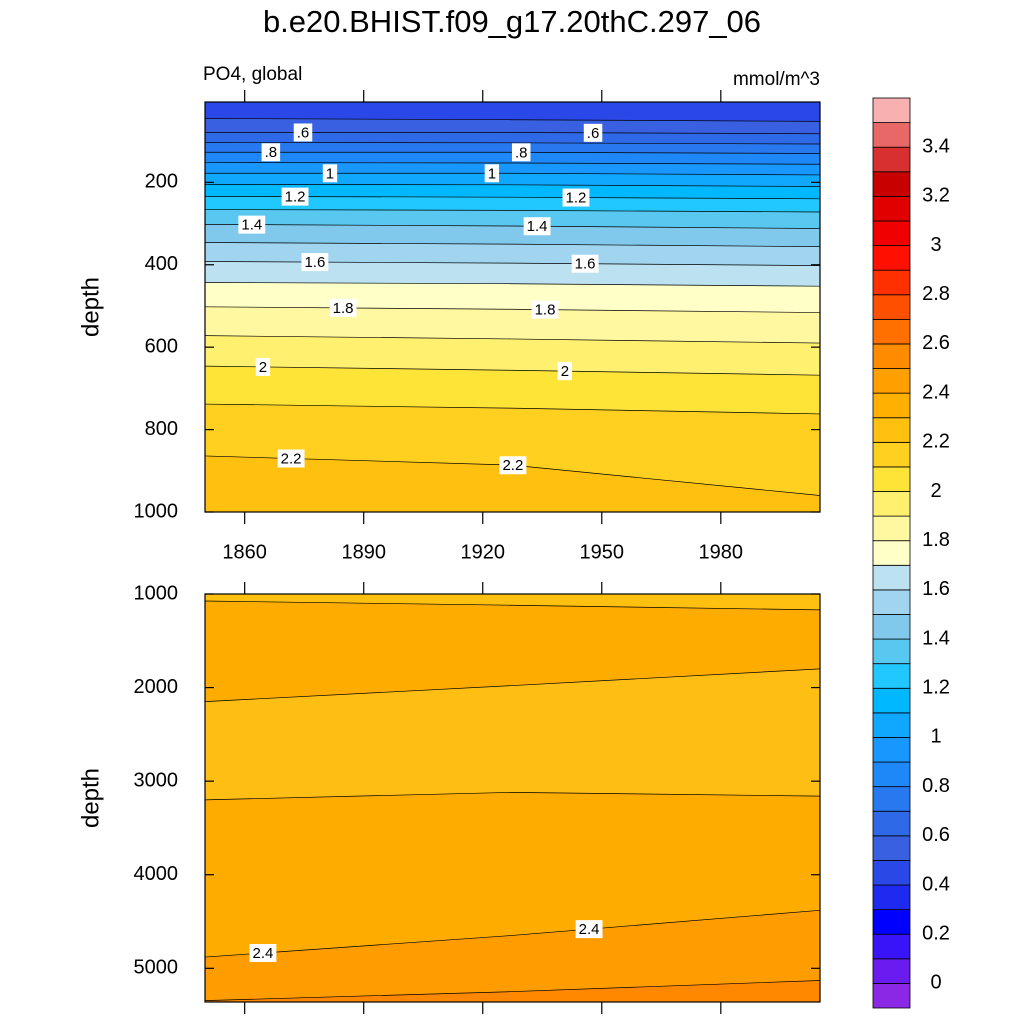 This screenshot has height=1029, width=1024. What do you see at coordinates (936, 884) in the screenshot?
I see `colorbar-label: 0.4` at bounding box center [936, 884].